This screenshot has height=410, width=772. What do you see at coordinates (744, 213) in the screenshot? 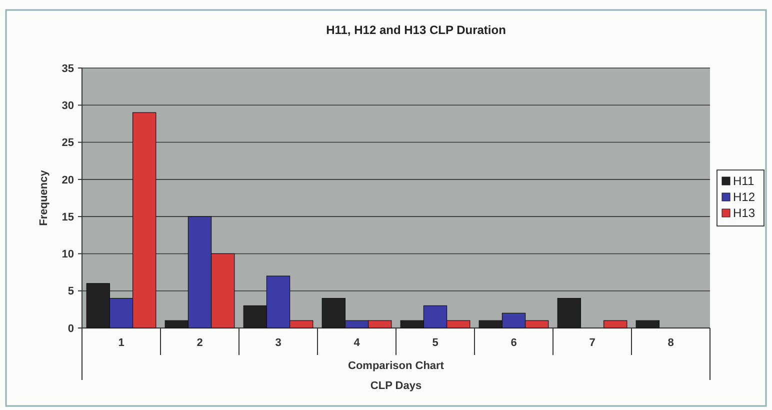
I see `legend-label: H13` at bounding box center [744, 213].